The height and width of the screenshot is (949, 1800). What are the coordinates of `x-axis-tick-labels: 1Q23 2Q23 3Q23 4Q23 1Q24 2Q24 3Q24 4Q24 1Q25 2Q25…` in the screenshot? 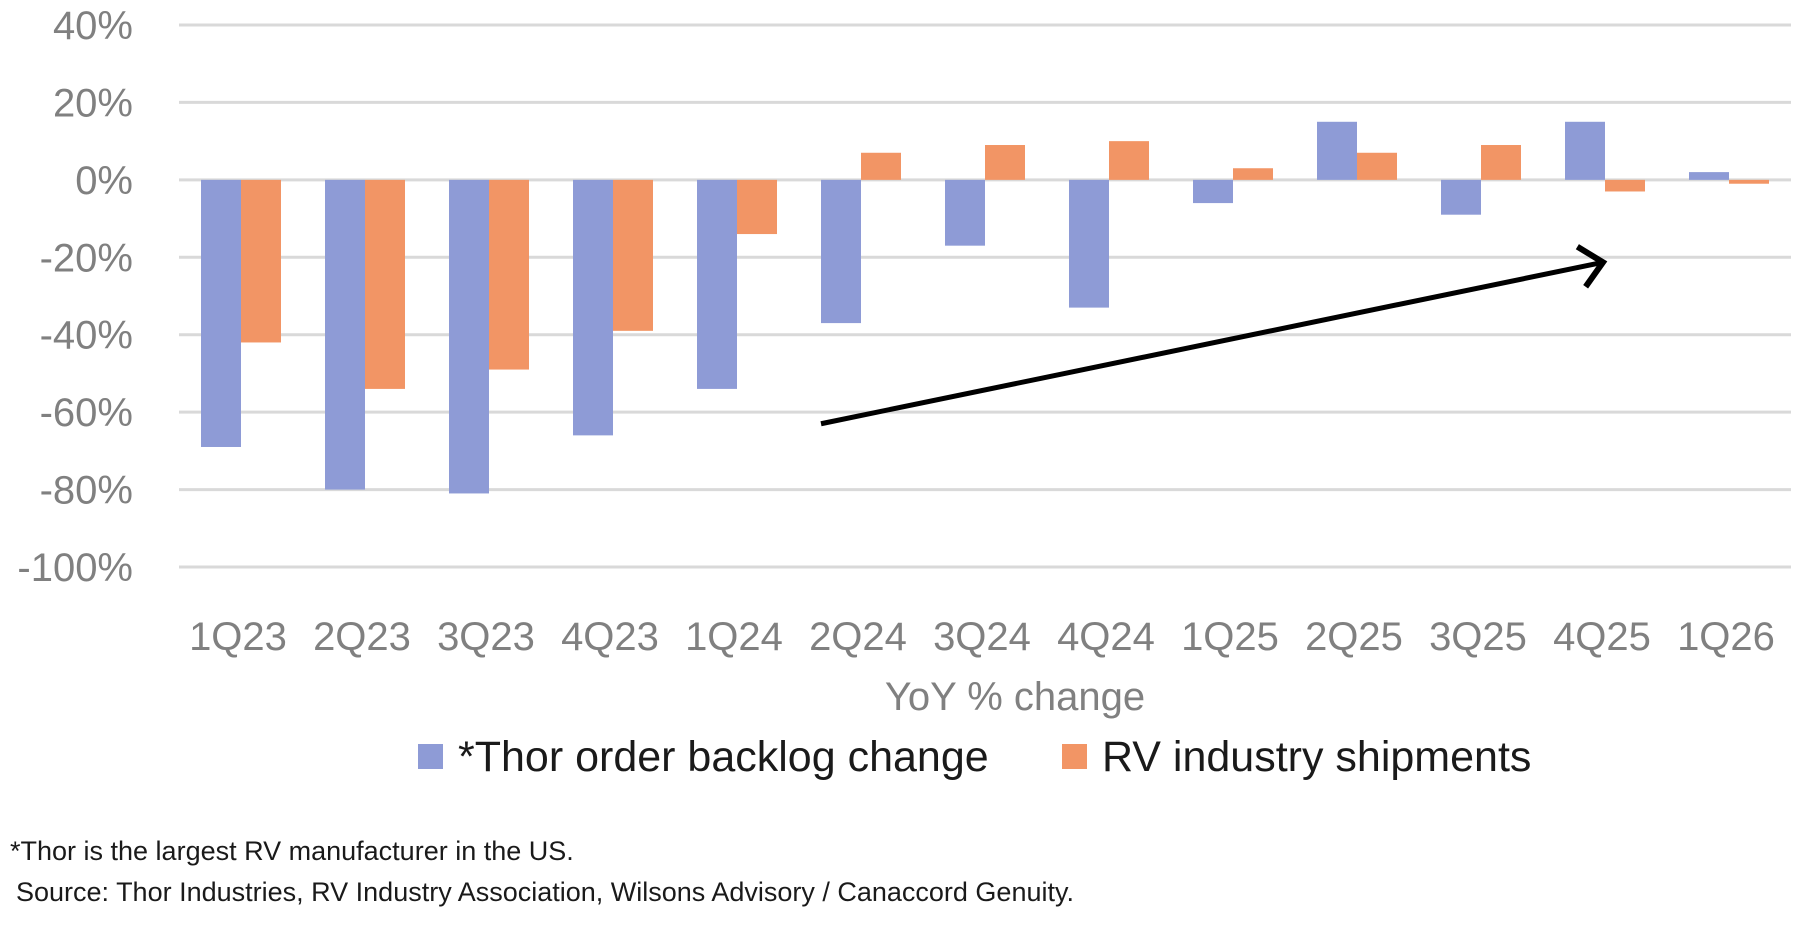 It's located at (982, 637).